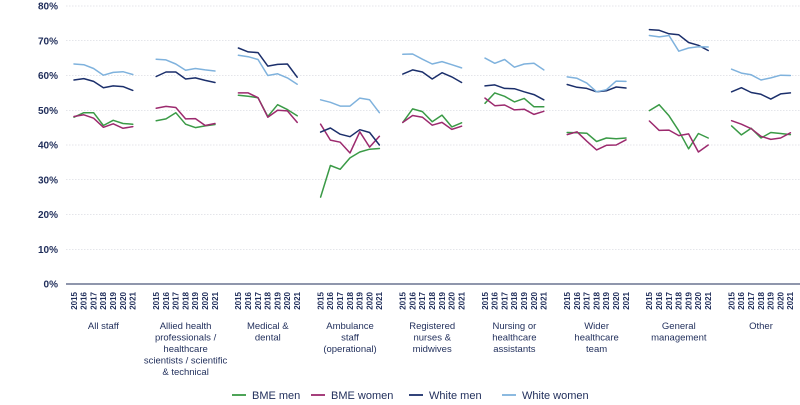  What do you see at coordinates (410, 396) in the screenshot?
I see `legend: BME men BME women White men White women` at bounding box center [410, 396].